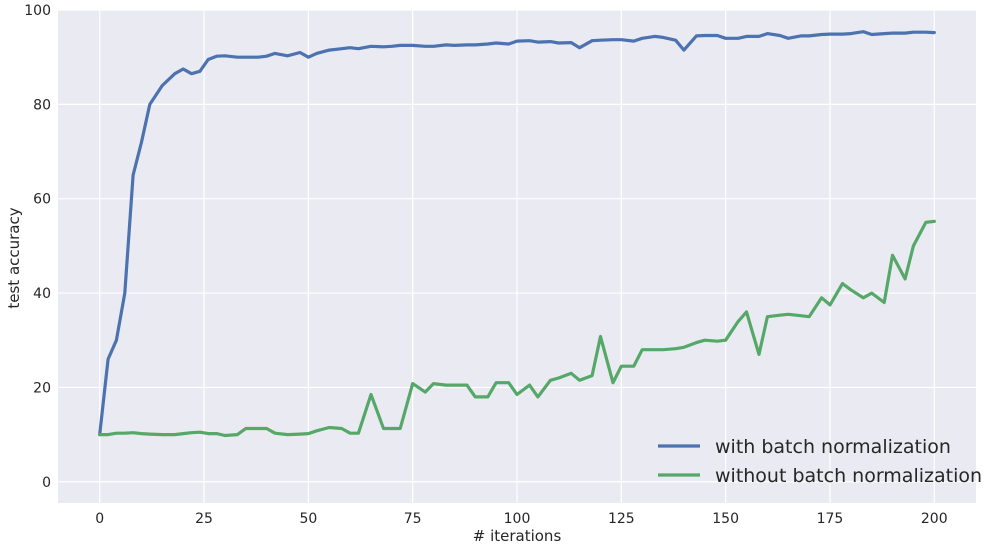 The image size is (983, 551). What do you see at coordinates (934, 519) in the screenshot?
I see `x-tick-label-200: 200` at bounding box center [934, 519].